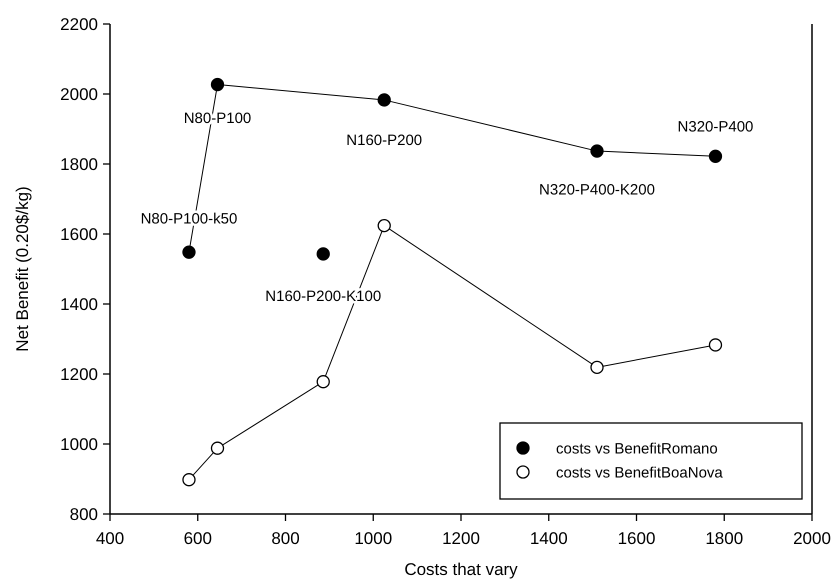  I want to click on x-tick-label: 1000, so click(373, 538).